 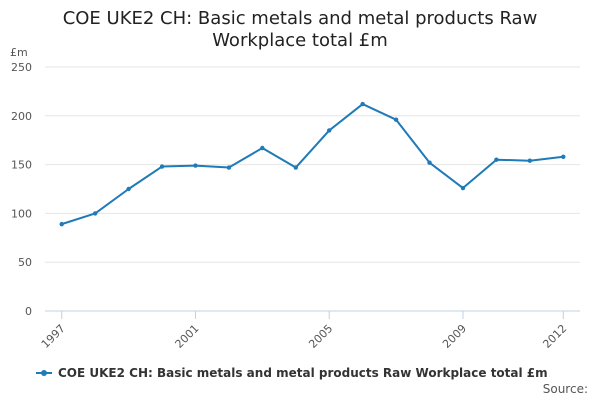 I want to click on x-tick-label: 2005, so click(x=320, y=336).